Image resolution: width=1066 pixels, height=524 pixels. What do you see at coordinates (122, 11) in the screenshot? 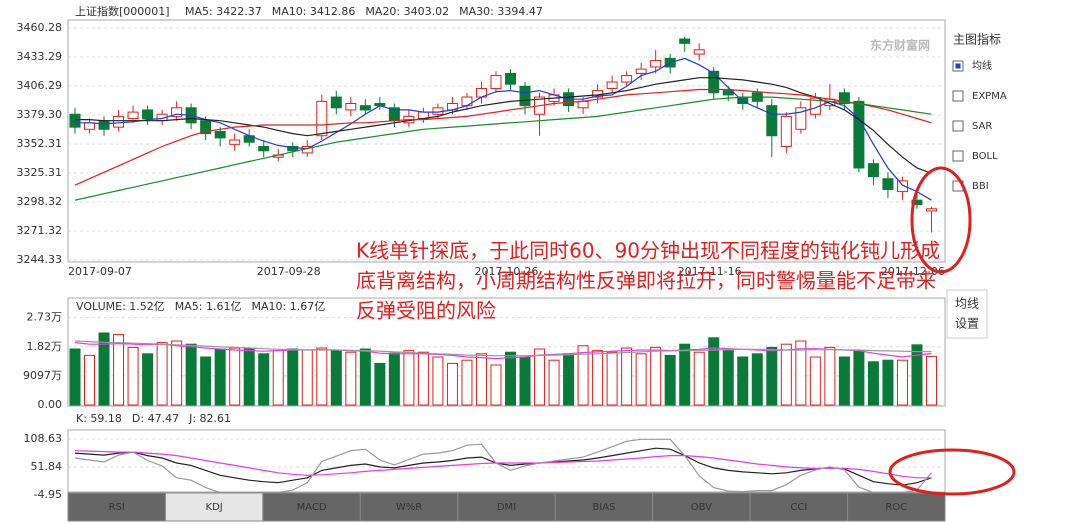
I see `symbol: 上证指数[000001]` at bounding box center [122, 11].